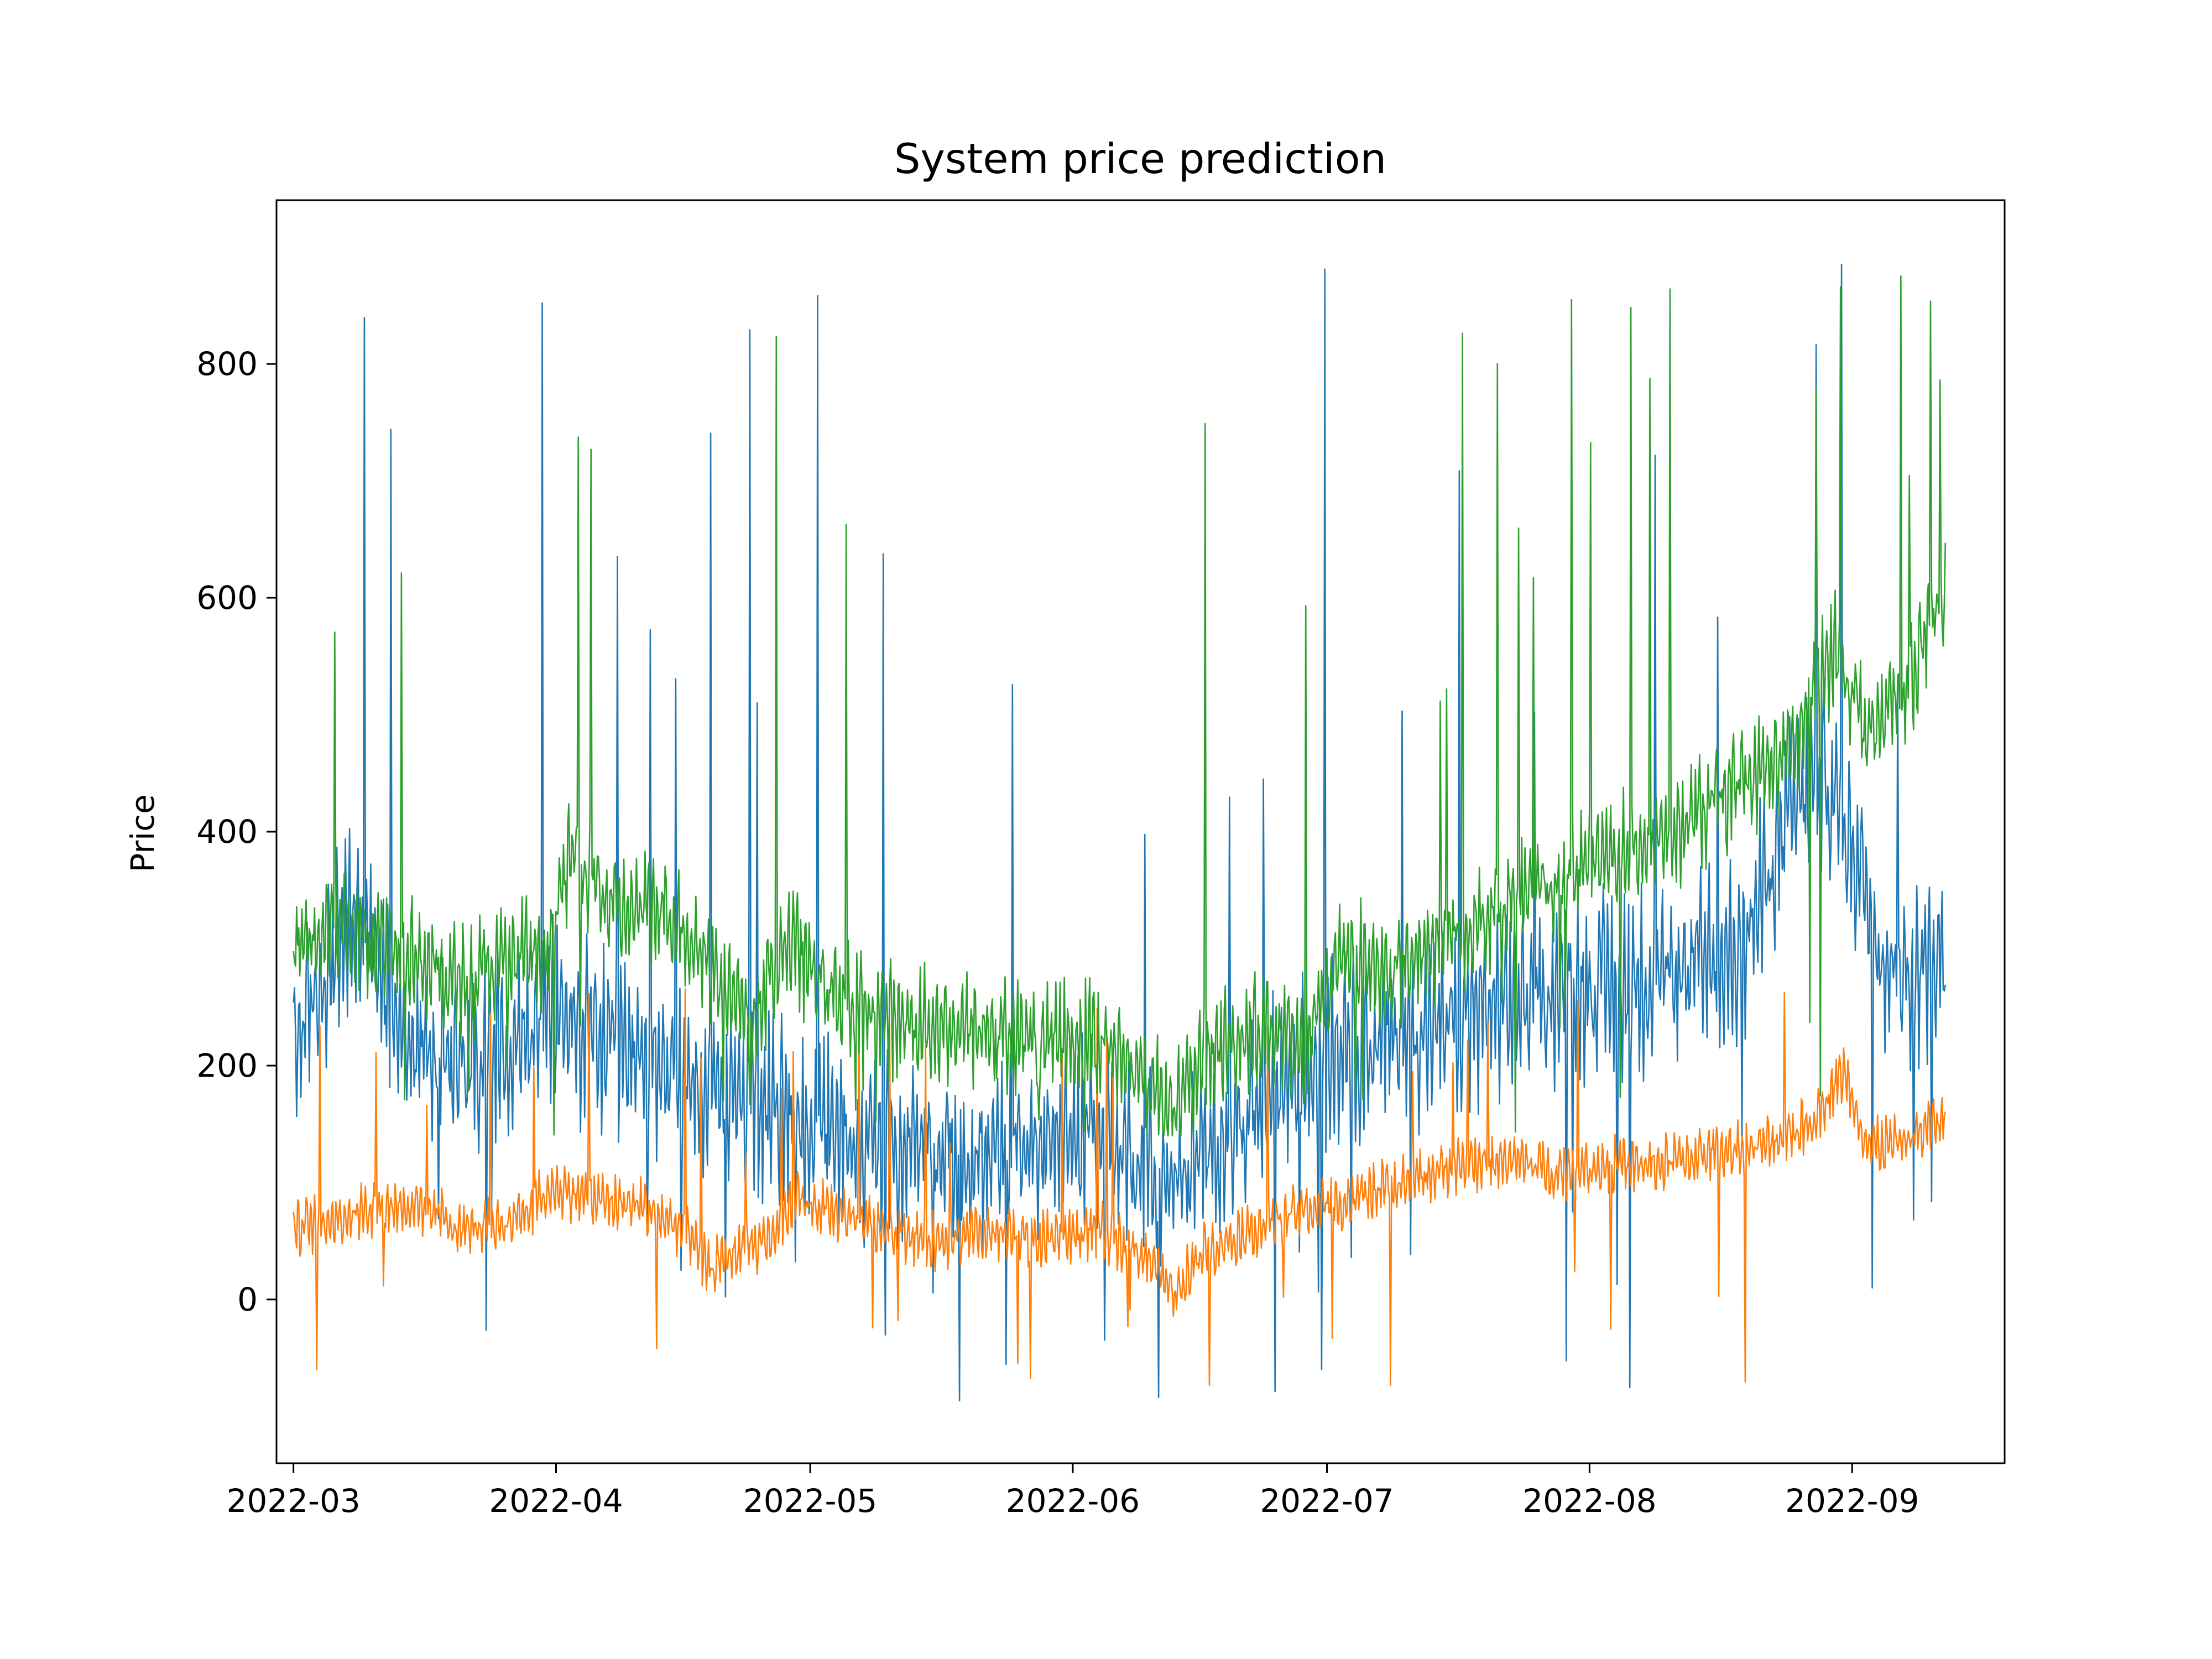 This screenshot has width=2212, height=1659. I want to click on y-axis-label: Price, so click(143, 834).